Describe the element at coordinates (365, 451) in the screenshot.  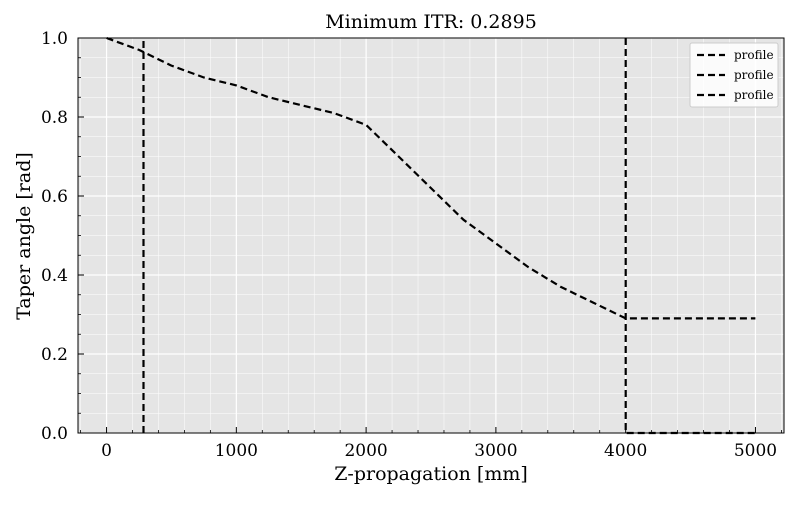
I see `x-tick-label: 2000` at that location.